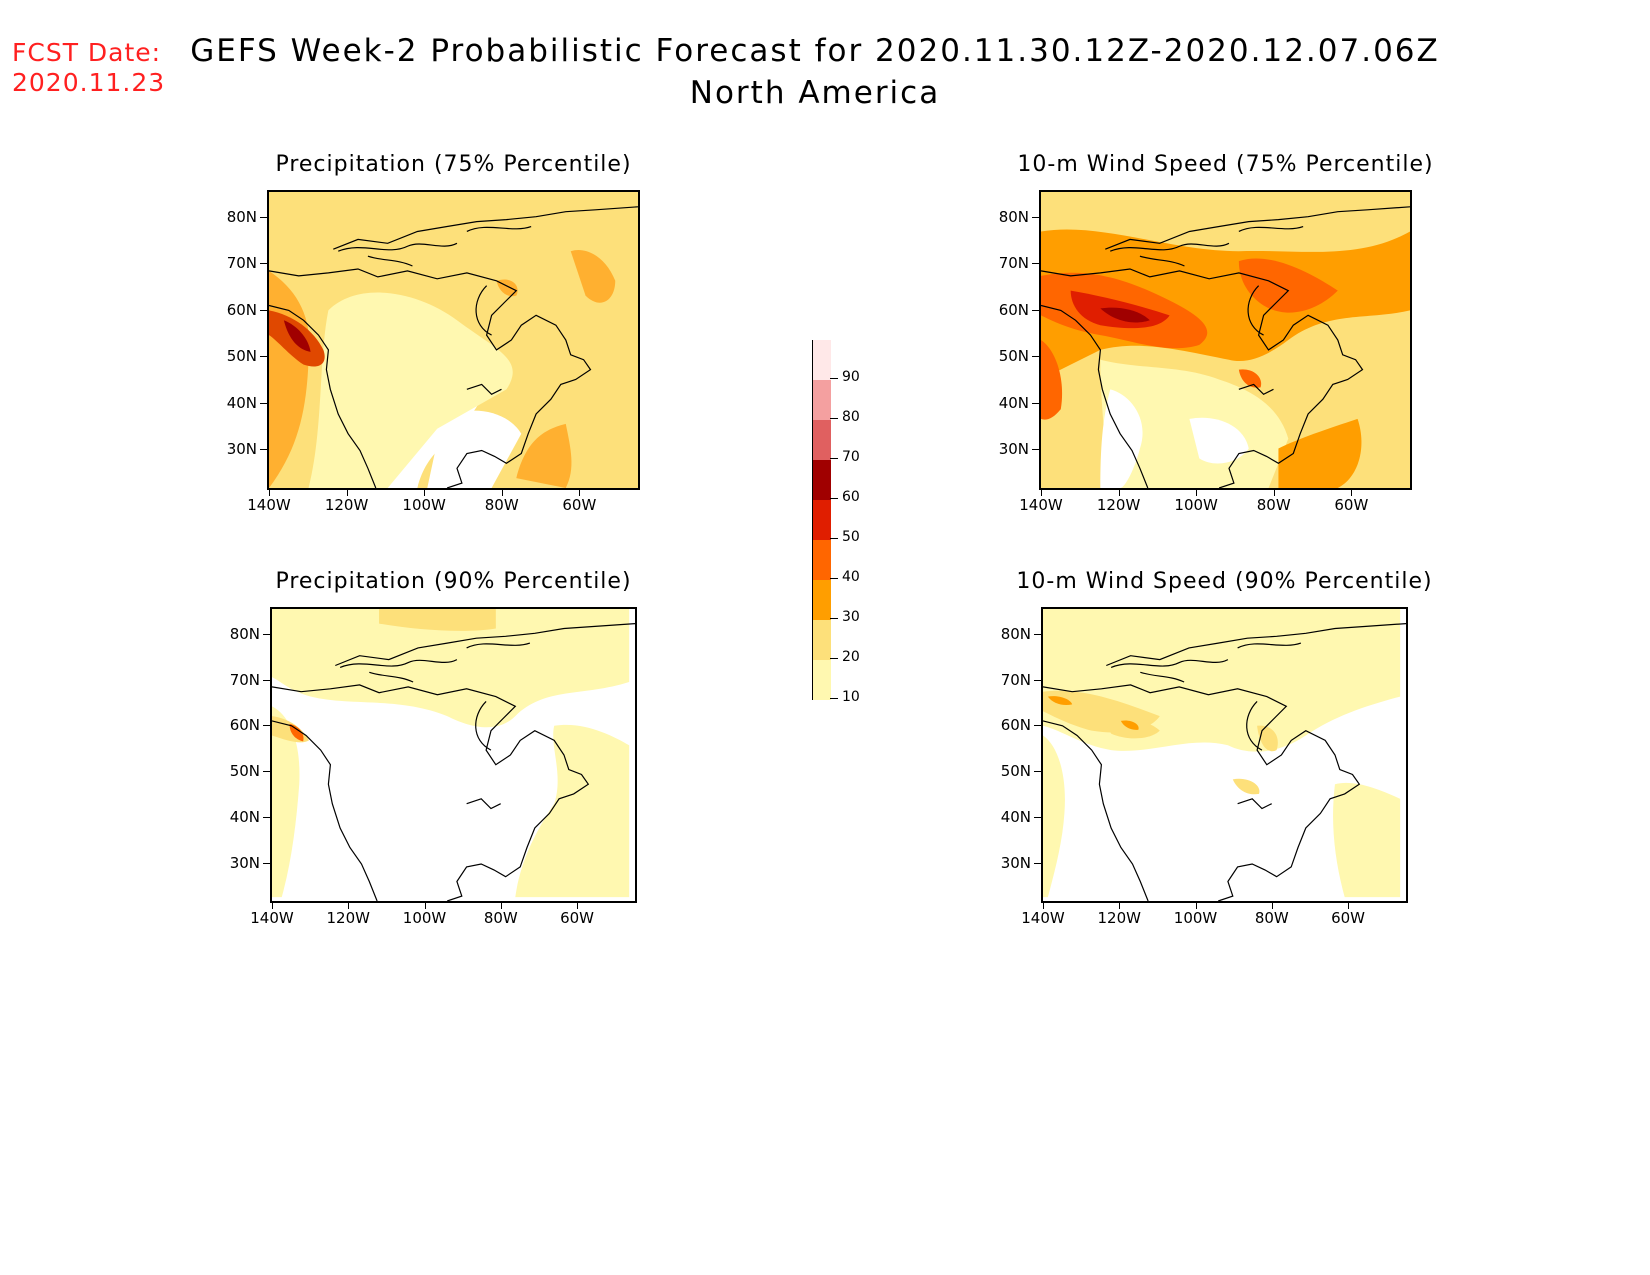 This screenshot has width=1650, height=1275. What do you see at coordinates (851, 377) in the screenshot?
I see `colorbar-label: 90` at bounding box center [851, 377].